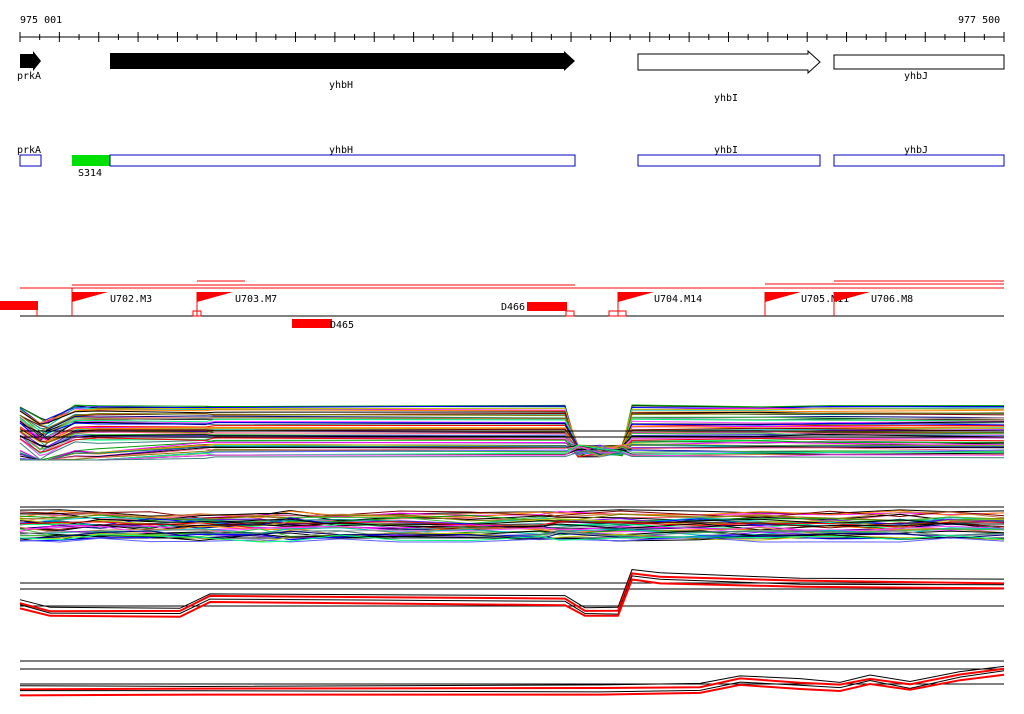 The width and height of the screenshot is (1024, 714). I want to click on gene-arrow-yhbH, so click(342, 61).